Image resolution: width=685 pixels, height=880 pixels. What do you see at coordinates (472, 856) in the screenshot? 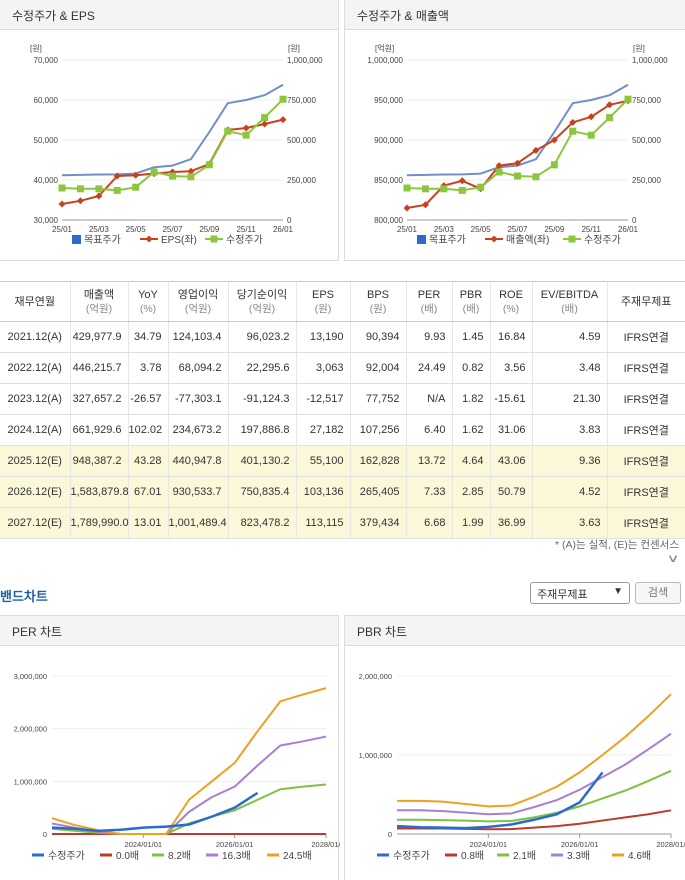
I see `legend-label: 0.8배` at bounding box center [472, 856].